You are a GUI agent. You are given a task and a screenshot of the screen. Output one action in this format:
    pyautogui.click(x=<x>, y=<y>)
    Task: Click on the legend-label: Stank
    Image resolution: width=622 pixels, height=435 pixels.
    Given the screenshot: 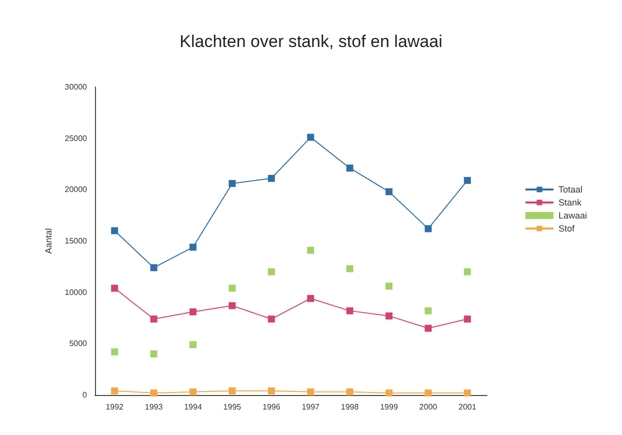 What is the action you would take?
    pyautogui.click(x=570, y=203)
    